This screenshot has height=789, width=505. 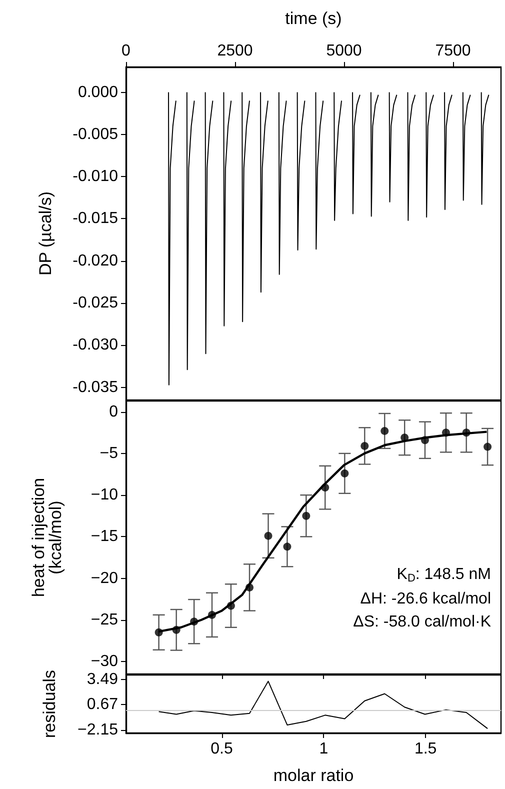 I want to click on y-tick-label: -0.015, so click(x=95, y=219).